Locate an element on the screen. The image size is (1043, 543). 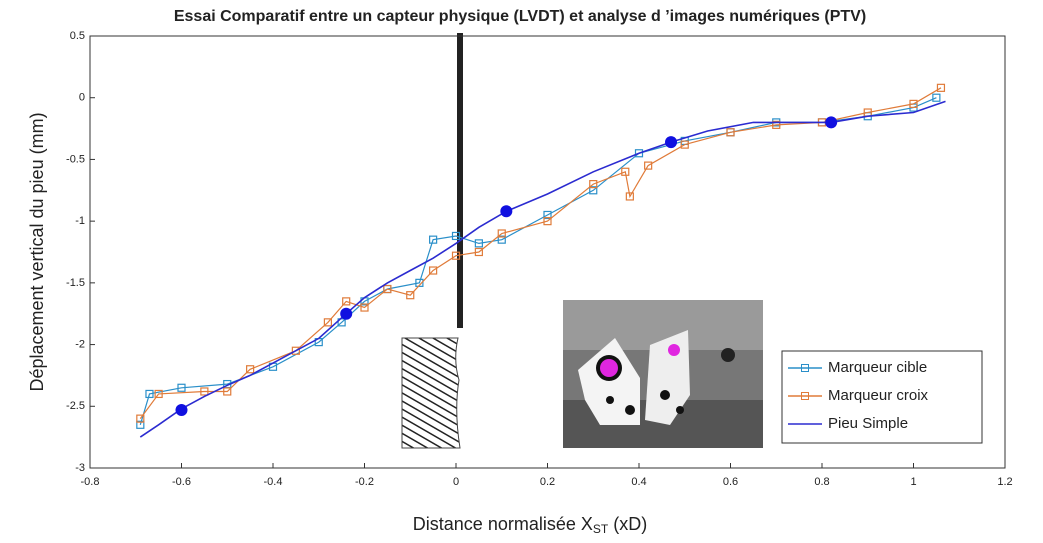
y-tick-label: 0.5 is located at coordinates (77, 36).